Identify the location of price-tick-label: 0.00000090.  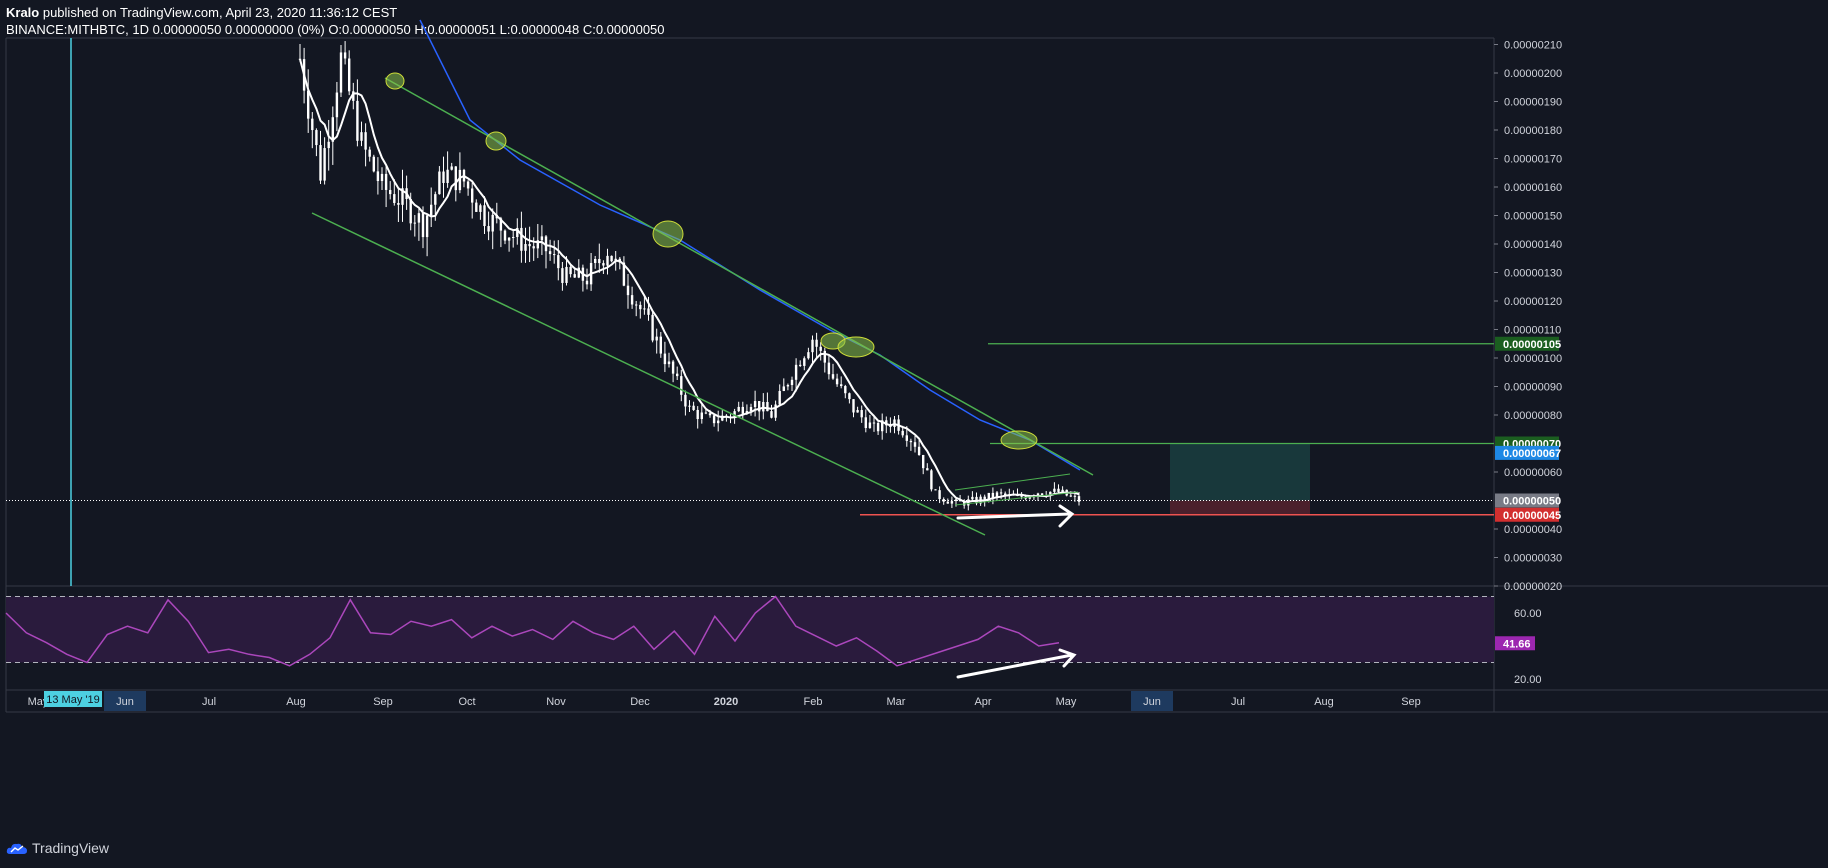
(1533, 388).